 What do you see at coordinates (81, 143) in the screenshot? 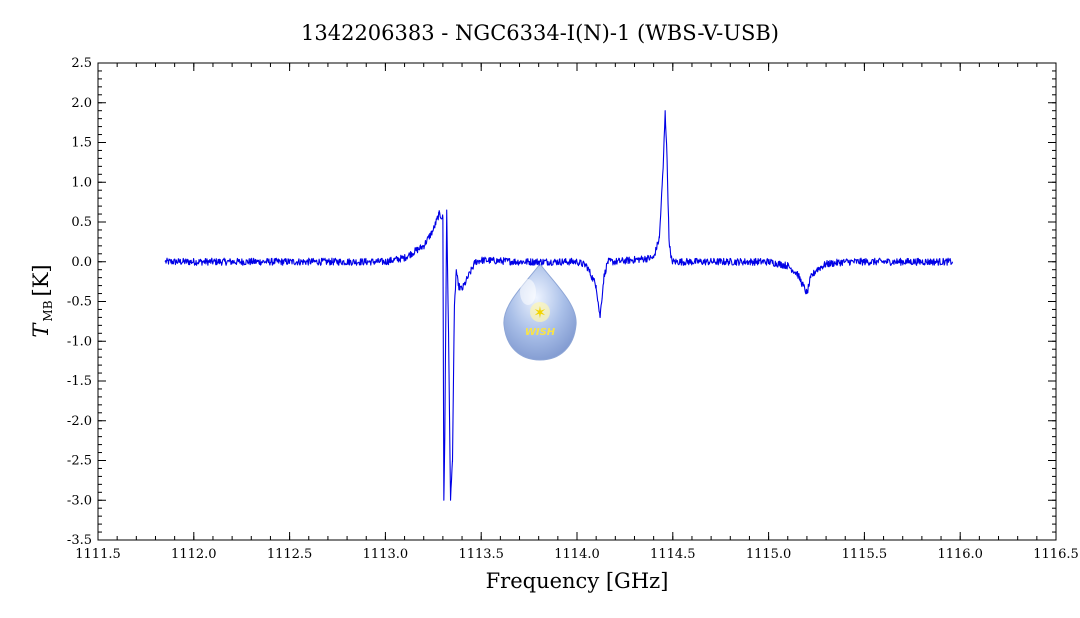
I see `y-tick-label: 1.5` at bounding box center [81, 143].